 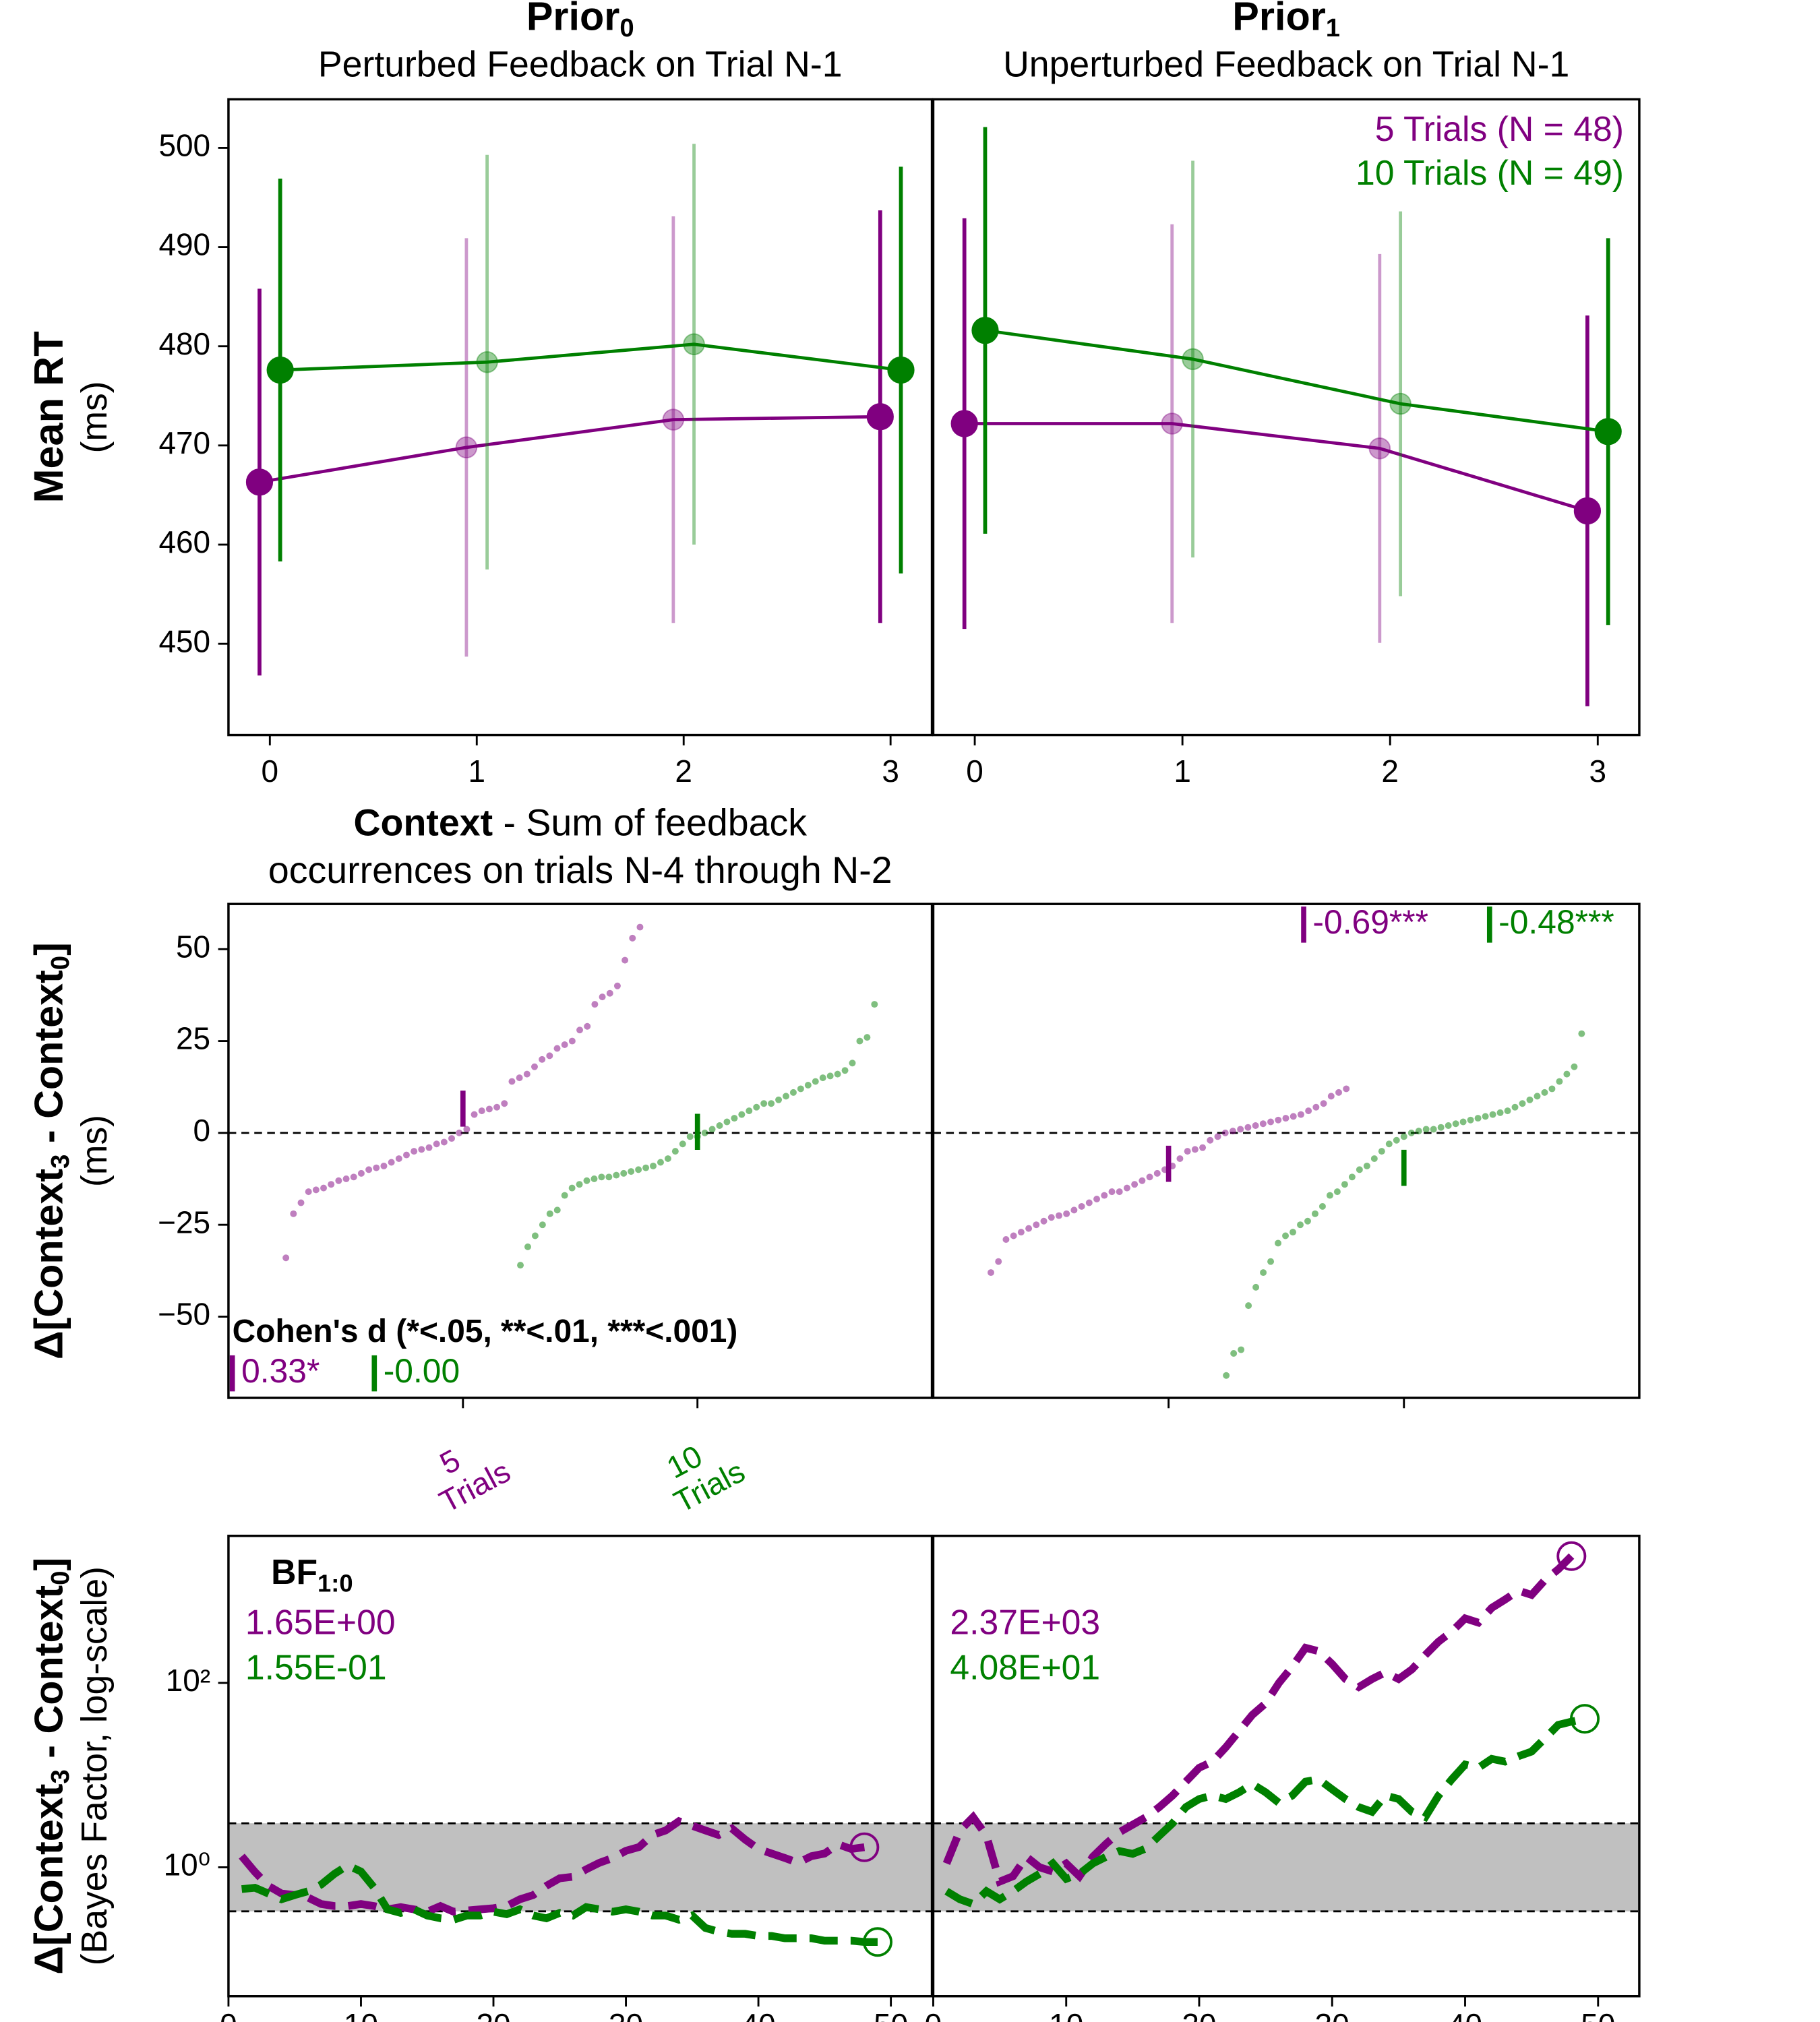 What do you see at coordinates (49, 1677) in the screenshot?
I see `text-part: - Context` at bounding box center [49, 1677].